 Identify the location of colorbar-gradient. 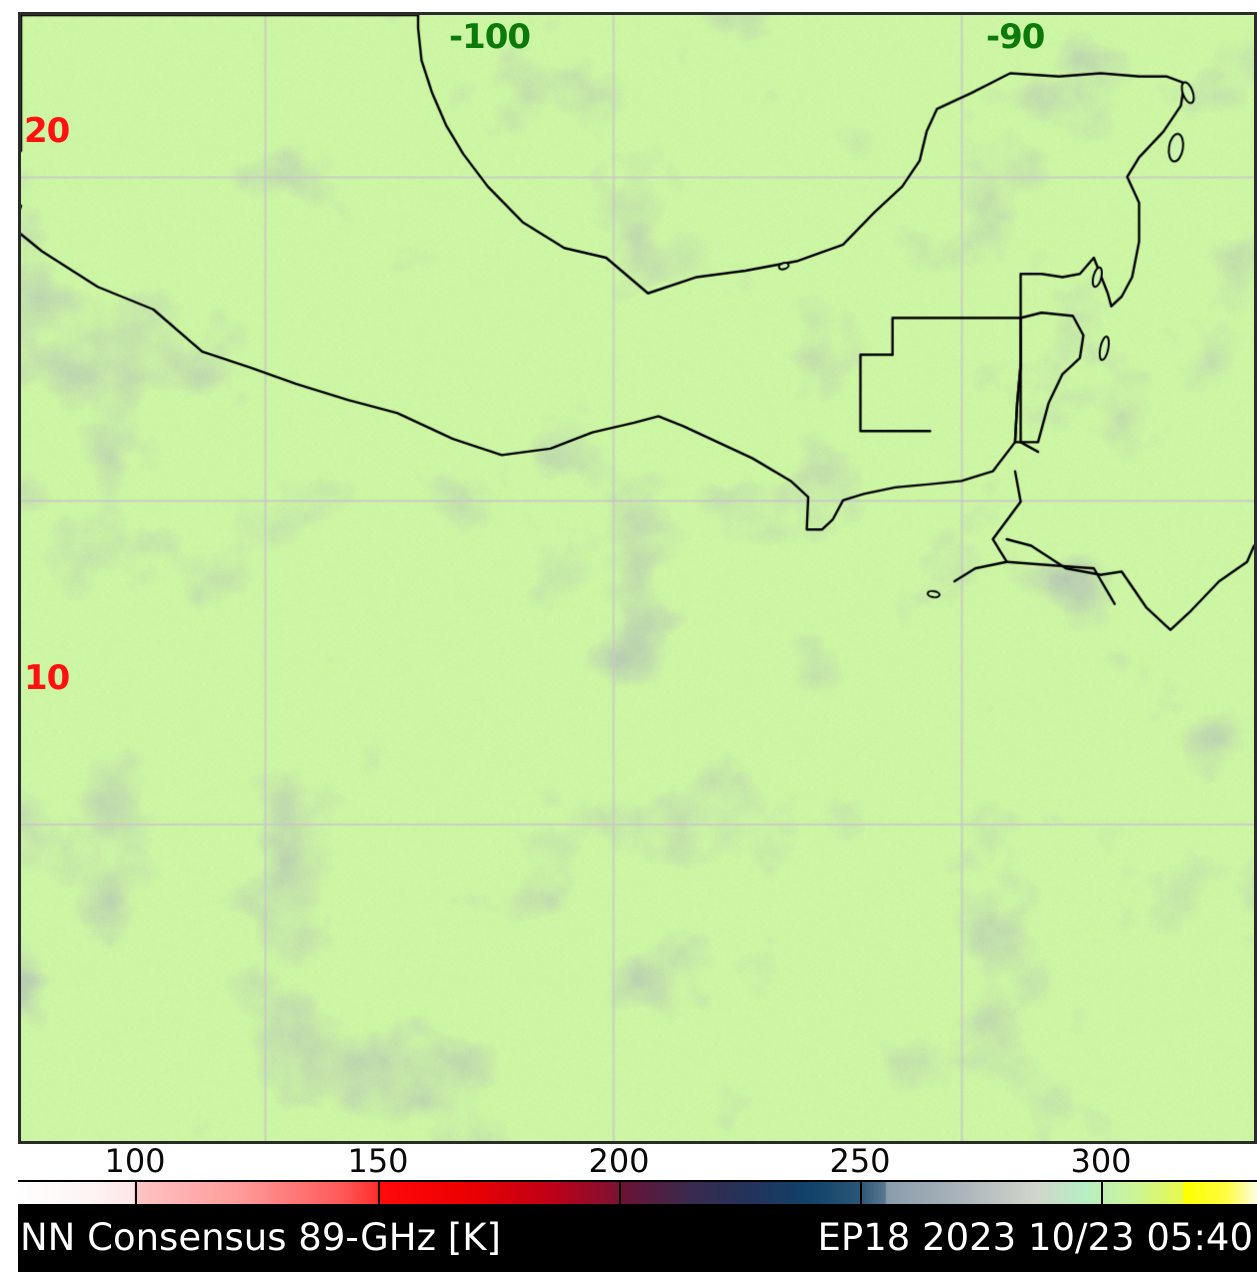
(637, 1193).